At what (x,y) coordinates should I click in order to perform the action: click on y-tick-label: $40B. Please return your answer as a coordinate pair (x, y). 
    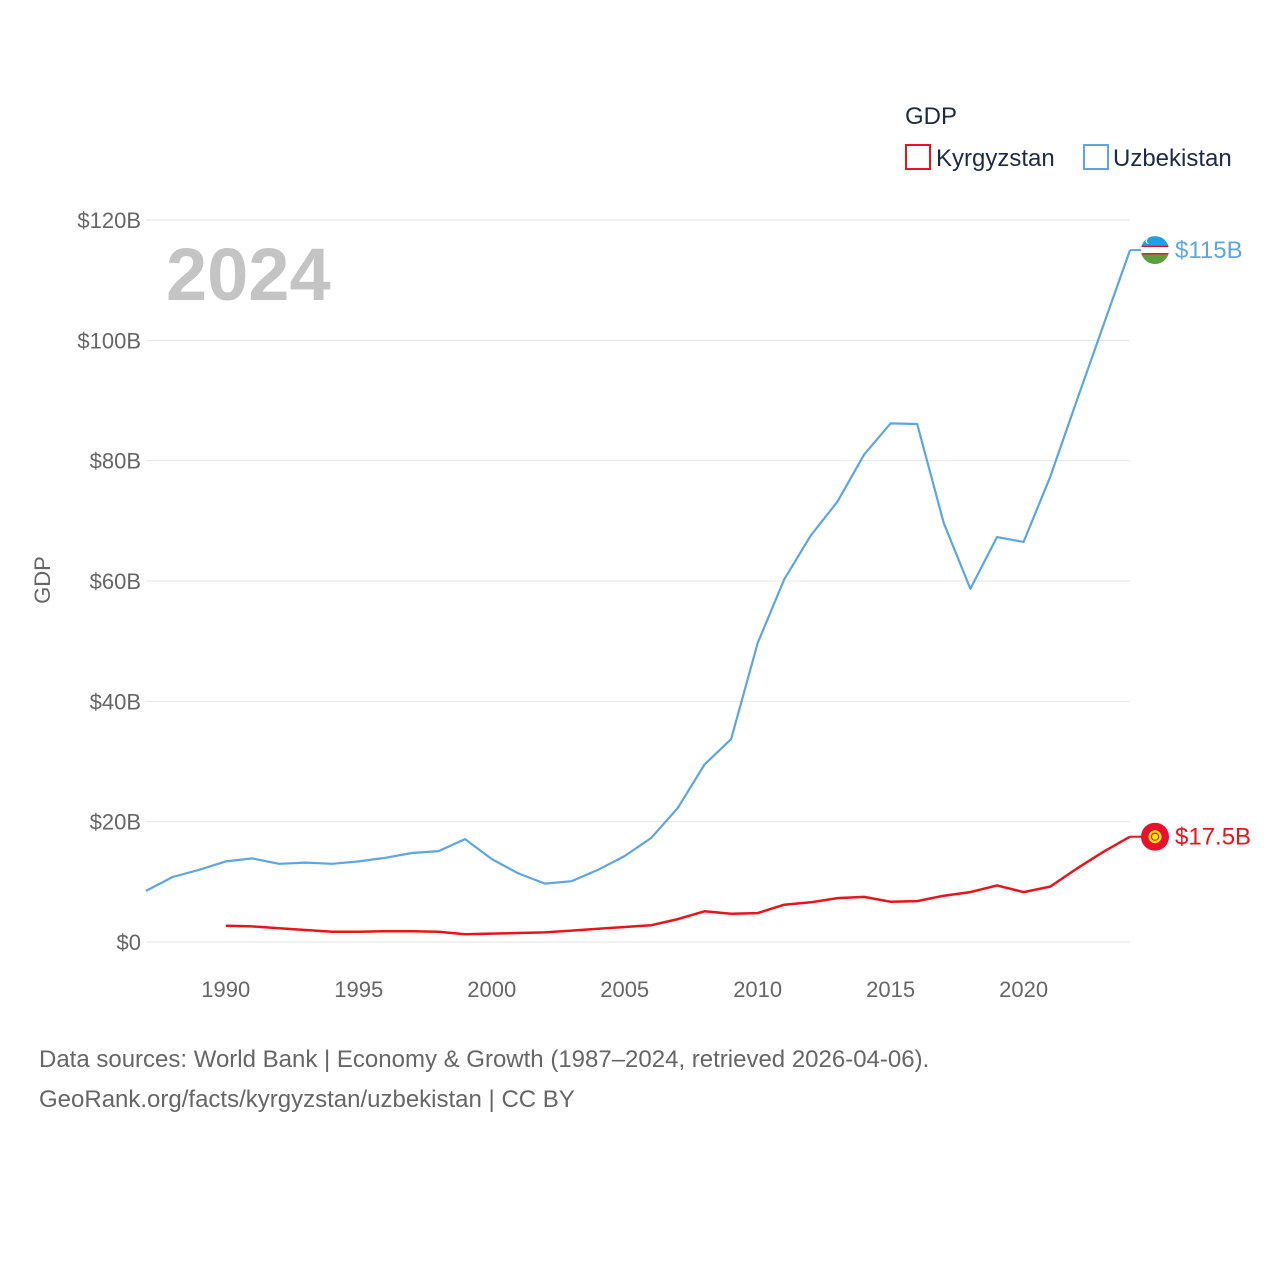
    Looking at the image, I should click on (115, 701).